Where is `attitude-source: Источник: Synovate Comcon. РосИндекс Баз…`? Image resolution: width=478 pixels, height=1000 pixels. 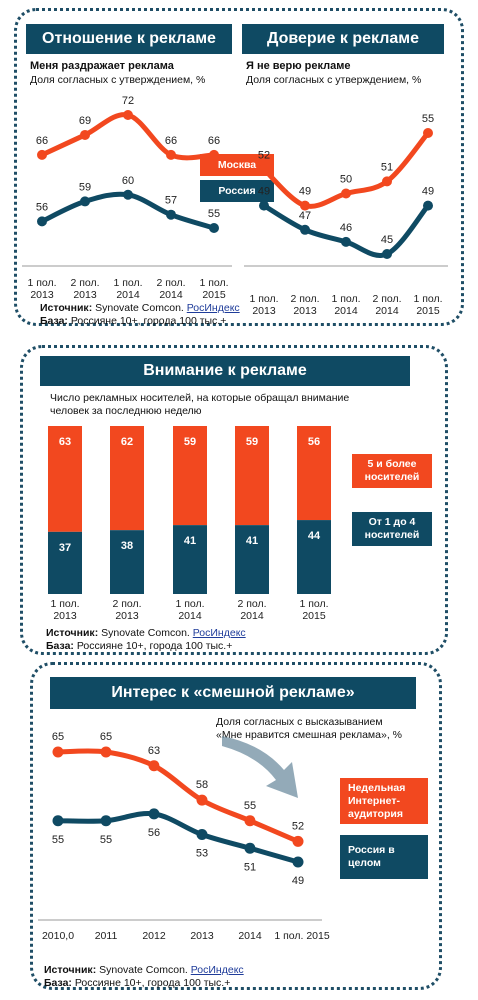
attitude-source: Источник: Synovate Comcon. РосИндекс Баз… is located at coordinates (140, 315).